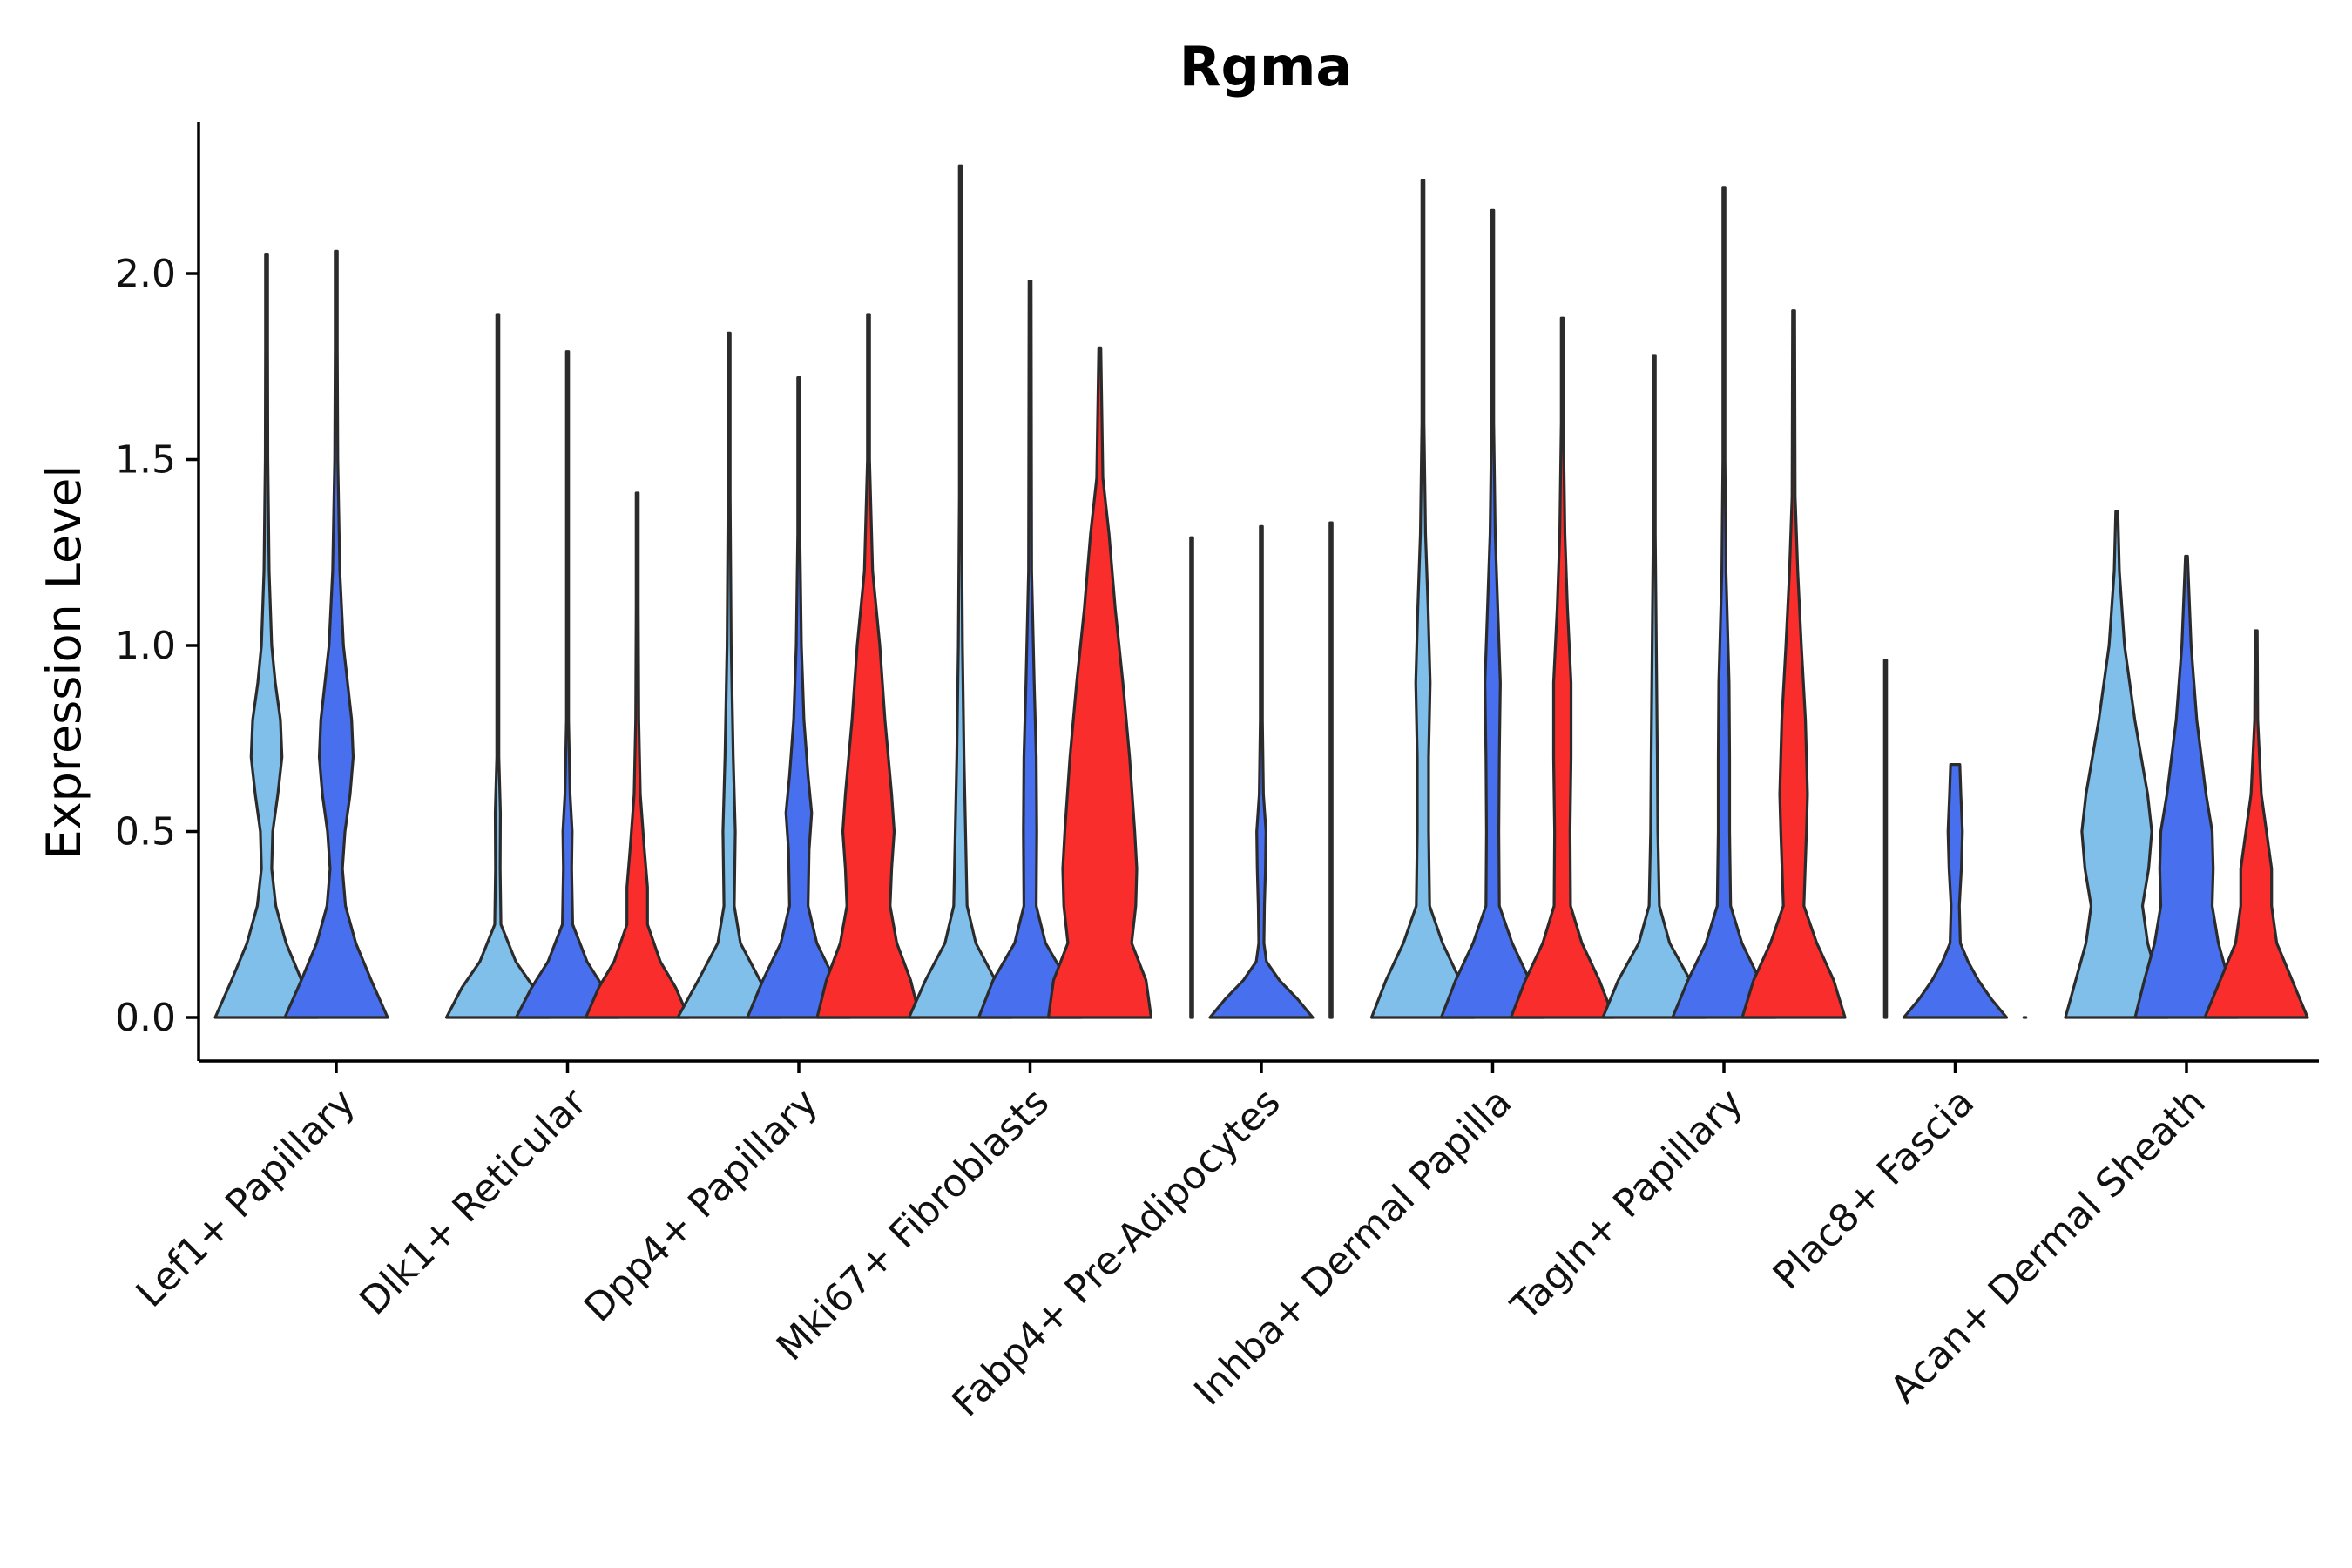 The width and height of the screenshot is (2352, 1568). Describe the element at coordinates (145, 460) in the screenshot. I see `y-tick-label-3: 1.5` at that location.